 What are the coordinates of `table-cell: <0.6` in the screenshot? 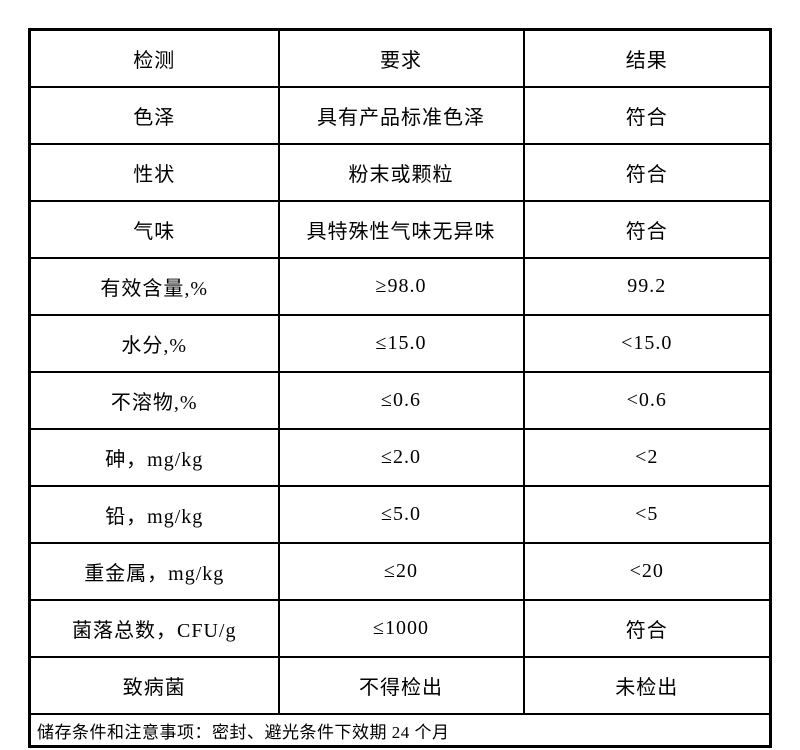 It's located at (647, 400).